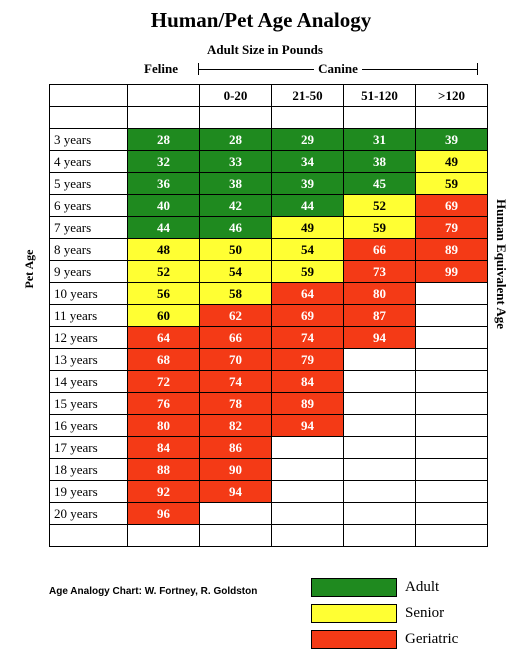 This screenshot has height=666, width=522. I want to click on human-age-cell: 69, so click(307, 315).